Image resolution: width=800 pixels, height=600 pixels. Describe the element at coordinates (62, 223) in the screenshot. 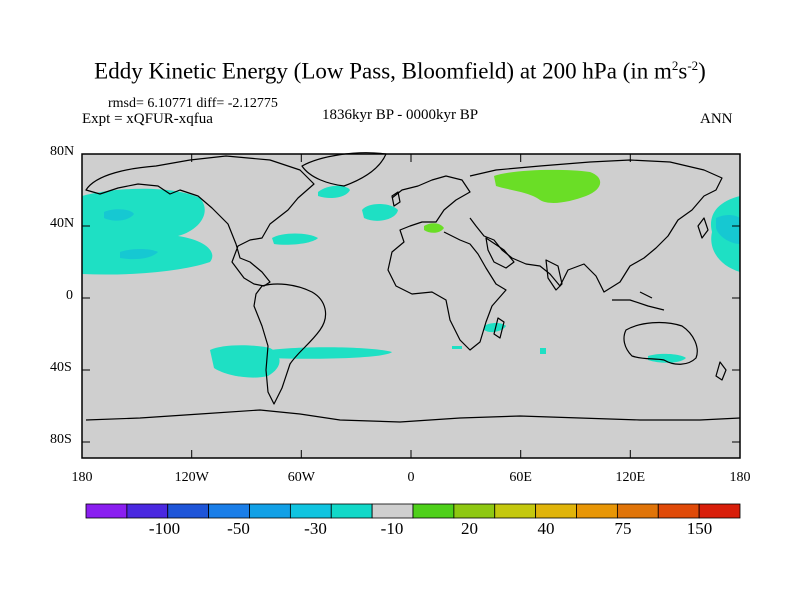

I see `y-label-40n: 40N` at that location.